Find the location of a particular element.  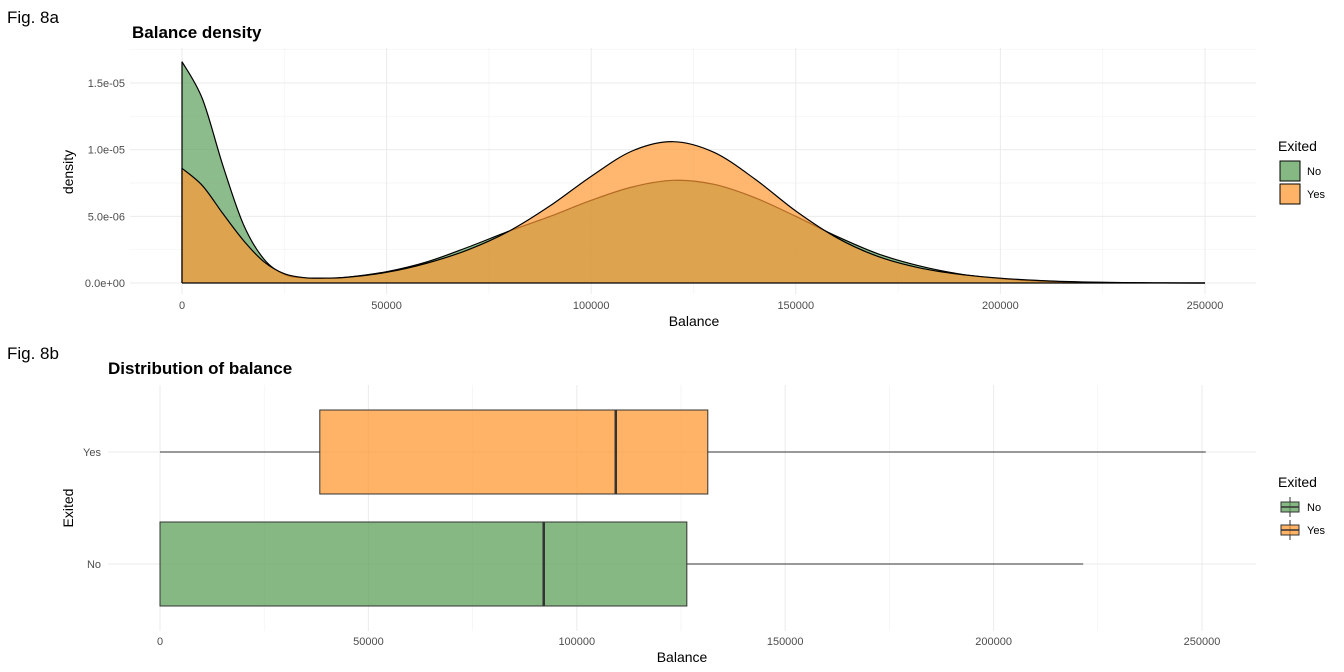

density-y-tick-label: 1.5e-05 is located at coordinates (106, 84).